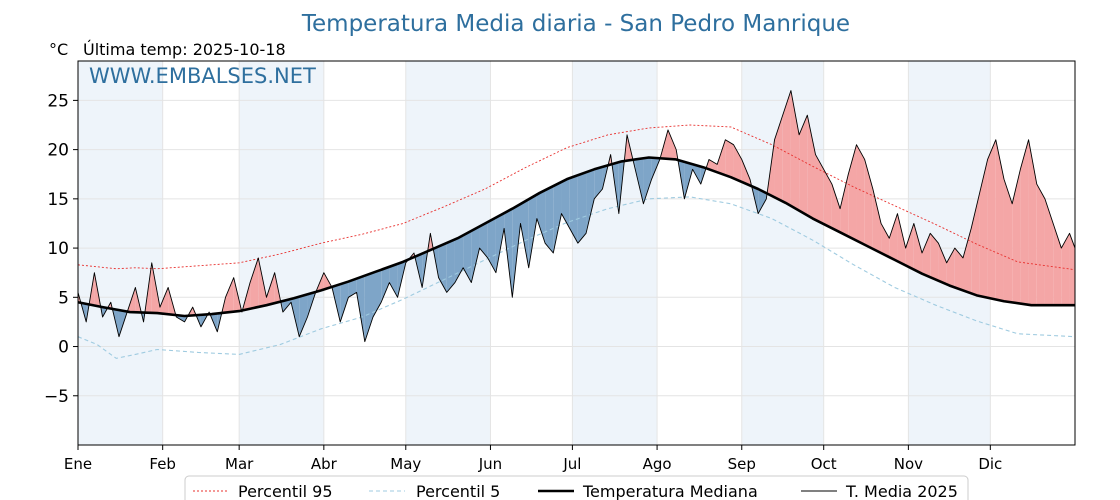 The width and height of the screenshot is (1120, 500). Describe the element at coordinates (63, 348) in the screenshot. I see `y-tick-label: 0` at that location.